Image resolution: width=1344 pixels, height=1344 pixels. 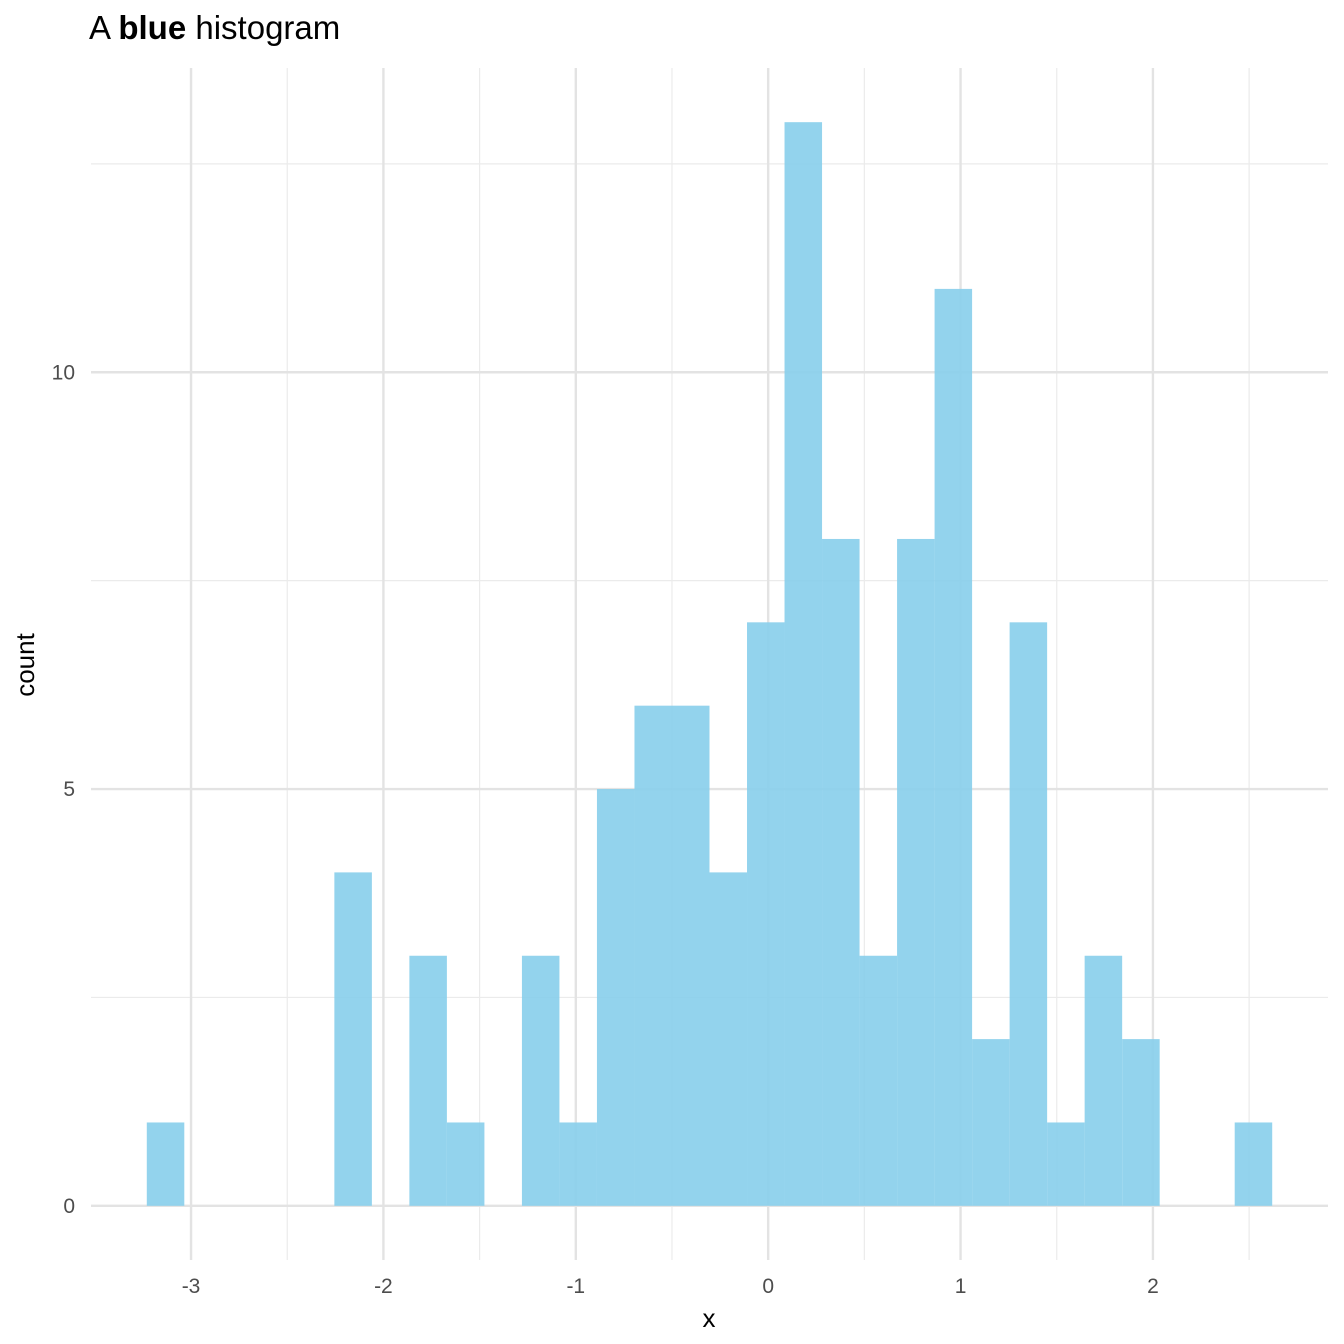 I want to click on y-tick-label: 10, so click(x=63, y=372).